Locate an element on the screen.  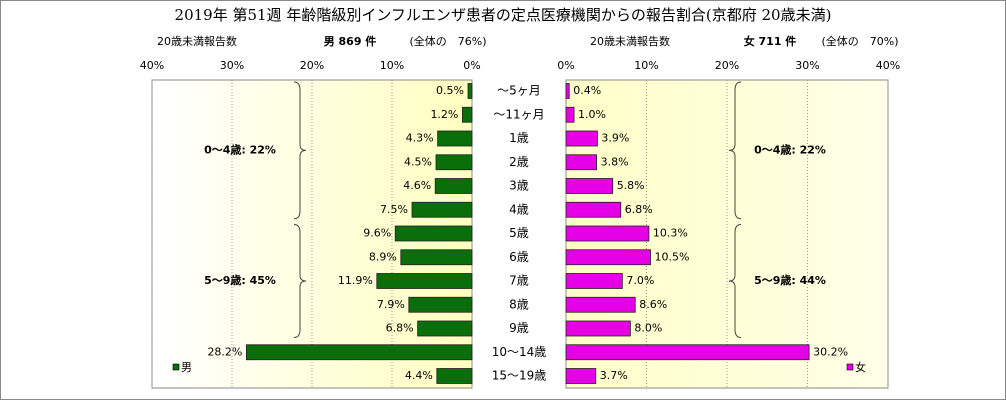
annotation: 5～9歳: 44% is located at coordinates (790, 280).